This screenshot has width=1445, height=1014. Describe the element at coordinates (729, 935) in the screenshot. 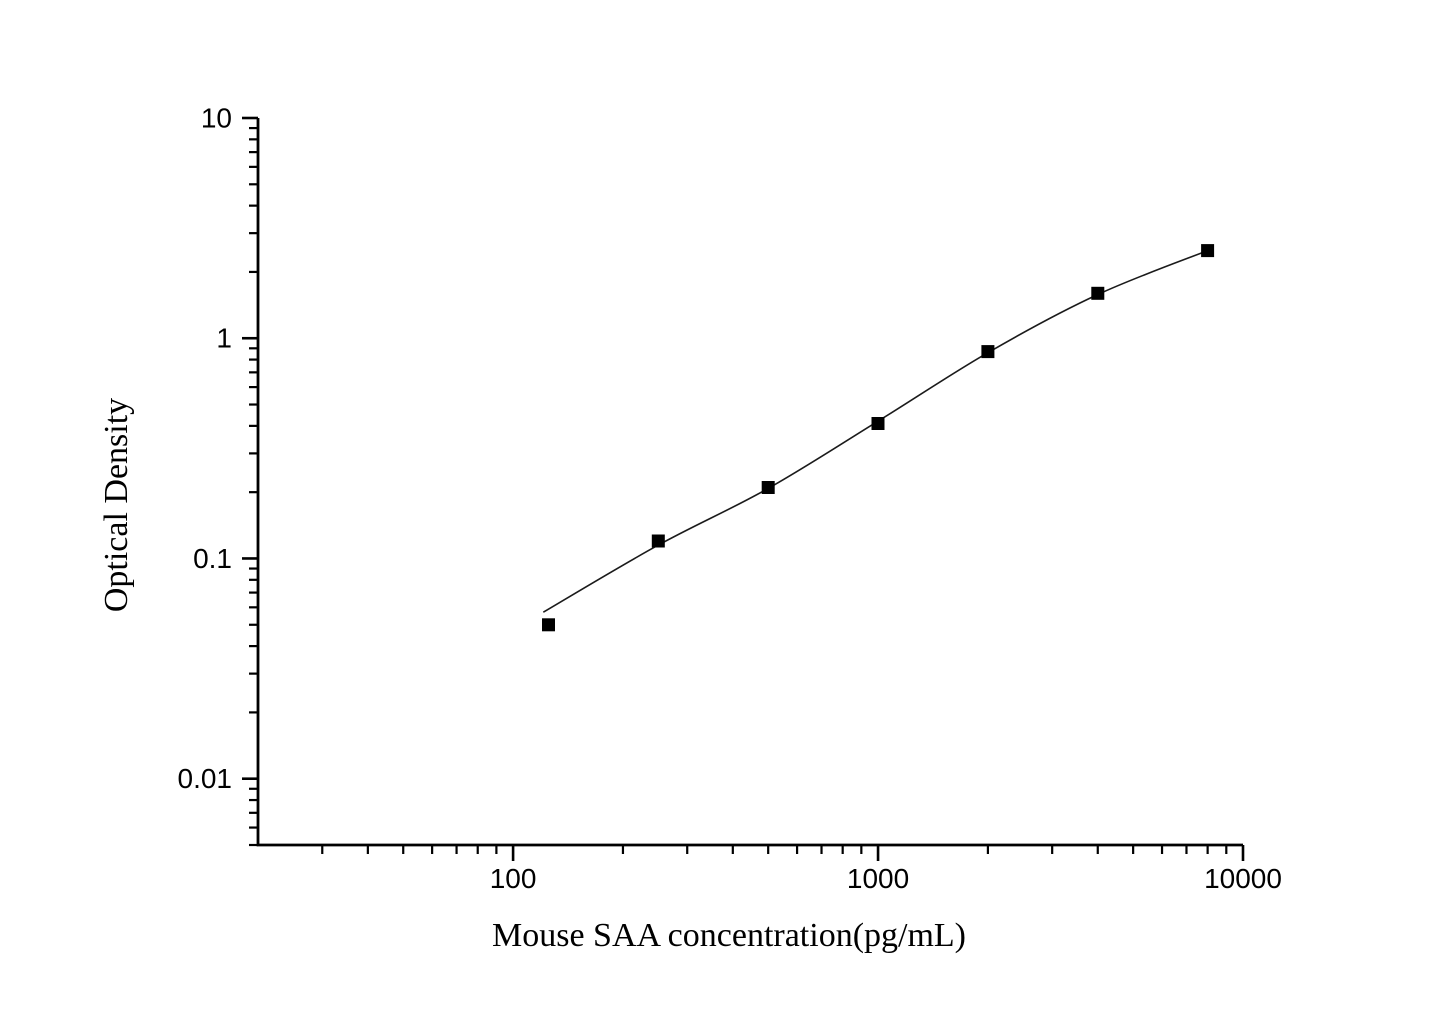

I see `x-axis-title: Mouse SAA concentration(pg/mL)` at that location.